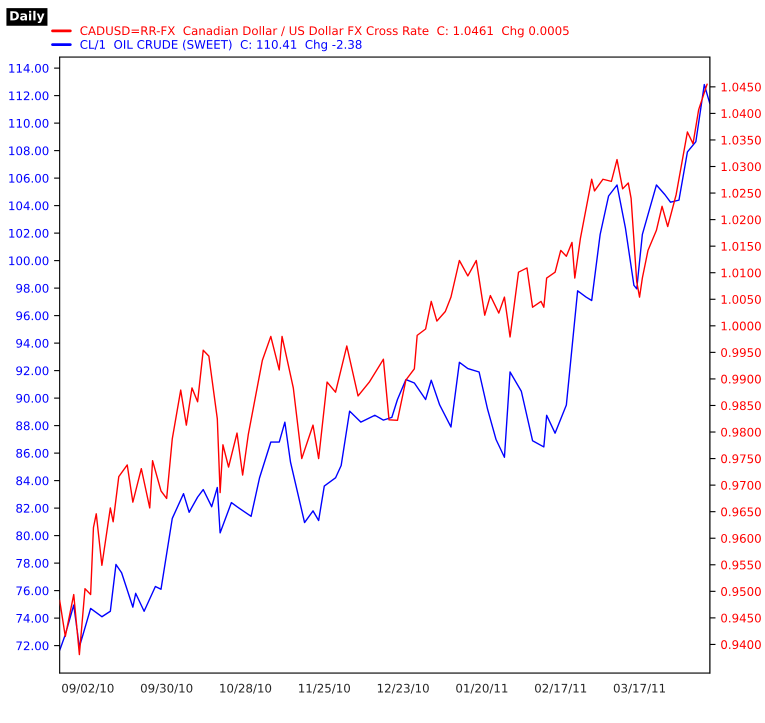 The height and width of the screenshot is (723, 765). Describe the element at coordinates (32, 645) in the screenshot. I see `y-tick-label: 72.00` at that location.